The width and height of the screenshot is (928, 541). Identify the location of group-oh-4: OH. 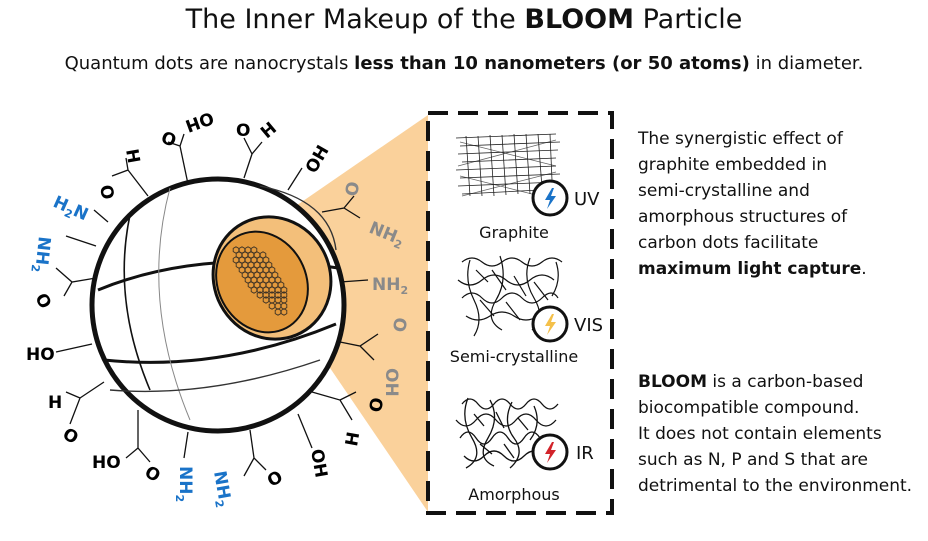
(318, 463).